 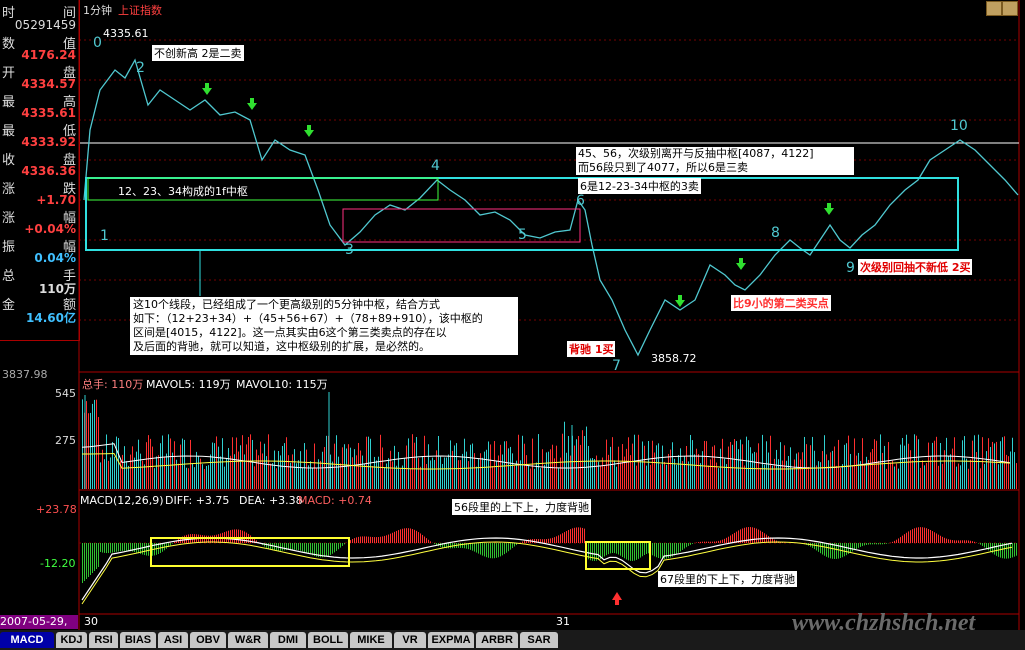 I want to click on tab-kdj: KDJ, so click(x=71, y=640).